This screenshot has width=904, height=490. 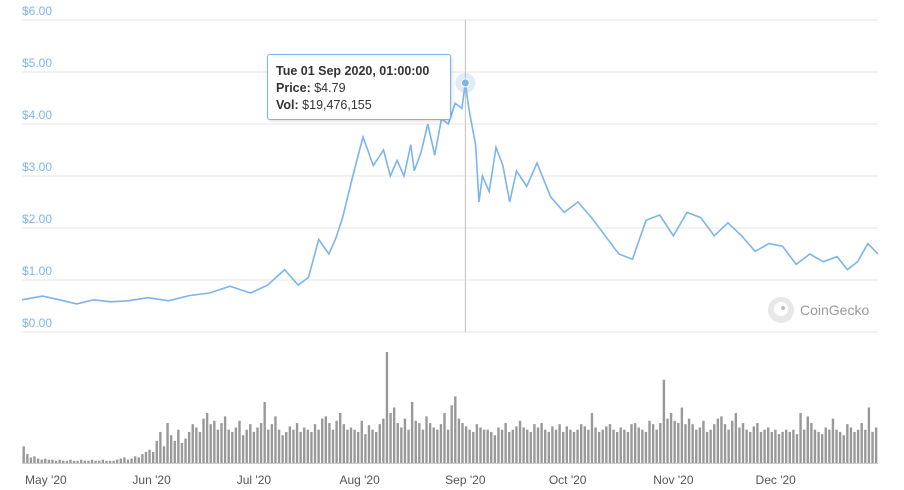 What do you see at coordinates (465, 480) in the screenshot?
I see `x-tick-label: Sep '20` at bounding box center [465, 480].